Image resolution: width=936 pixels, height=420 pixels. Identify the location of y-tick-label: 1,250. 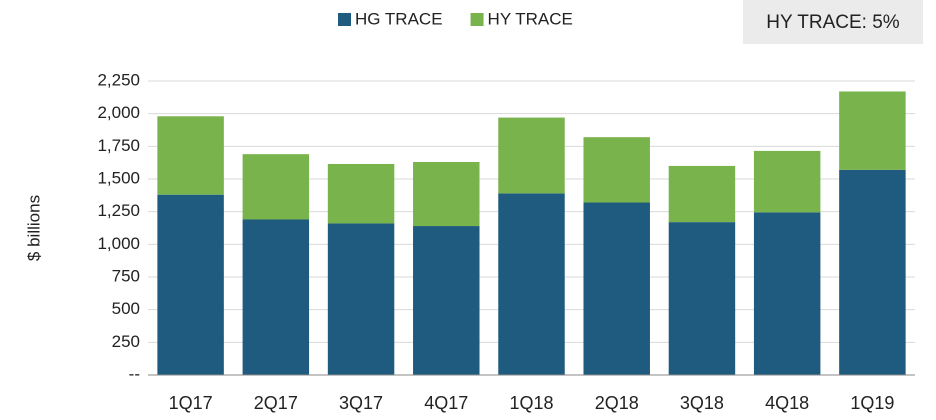
(118, 210).